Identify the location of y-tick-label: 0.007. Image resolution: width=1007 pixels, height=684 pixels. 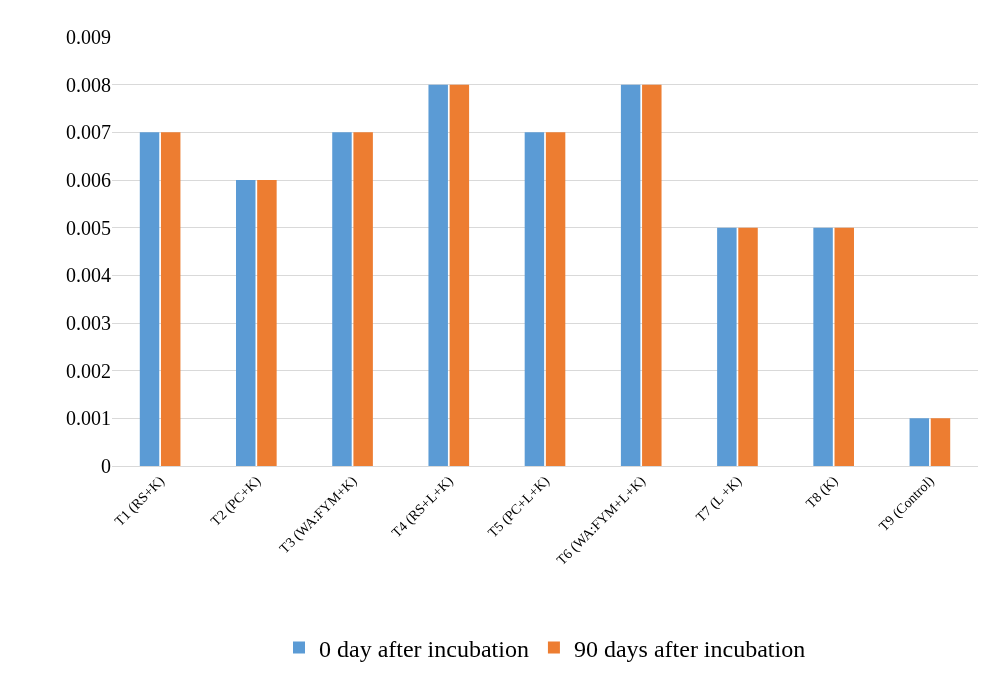
(88, 132).